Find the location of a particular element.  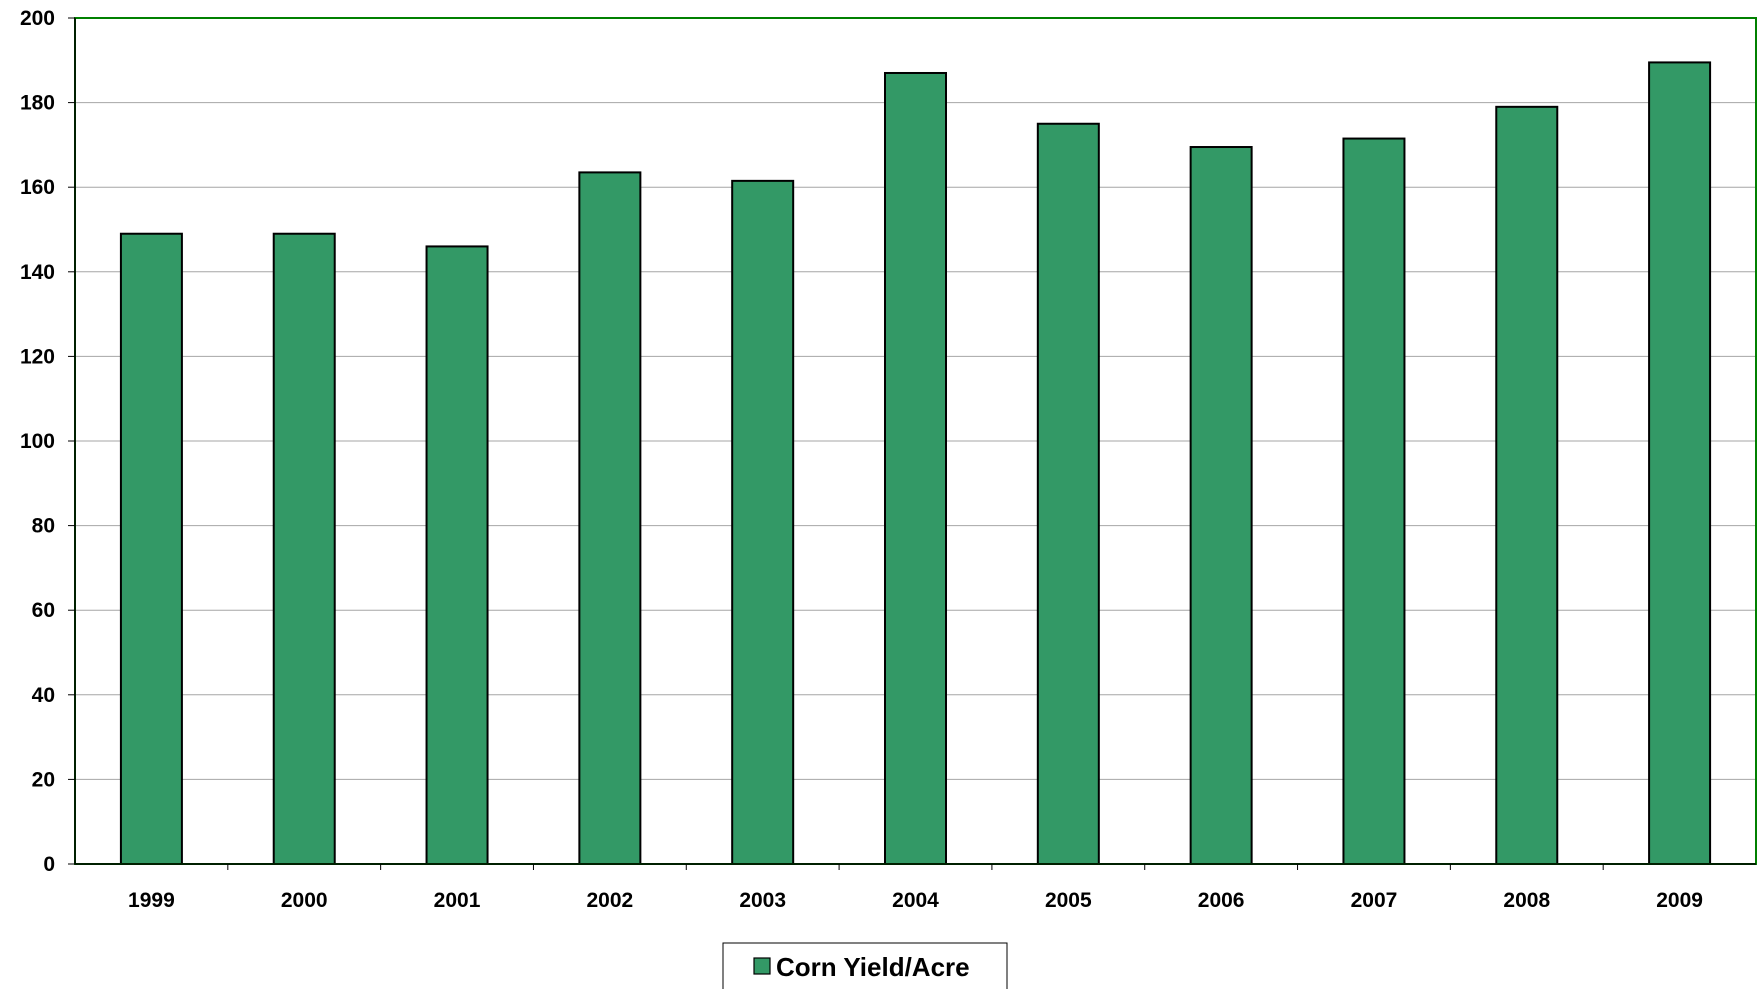

x-tick-label: 2006 is located at coordinates (1221, 900).